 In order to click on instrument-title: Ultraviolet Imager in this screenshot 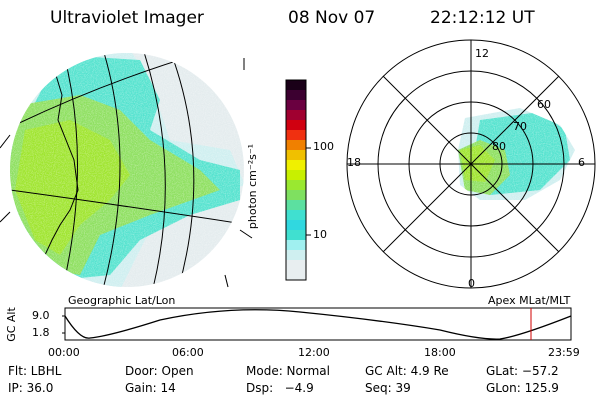, I will do `click(127, 18)`.